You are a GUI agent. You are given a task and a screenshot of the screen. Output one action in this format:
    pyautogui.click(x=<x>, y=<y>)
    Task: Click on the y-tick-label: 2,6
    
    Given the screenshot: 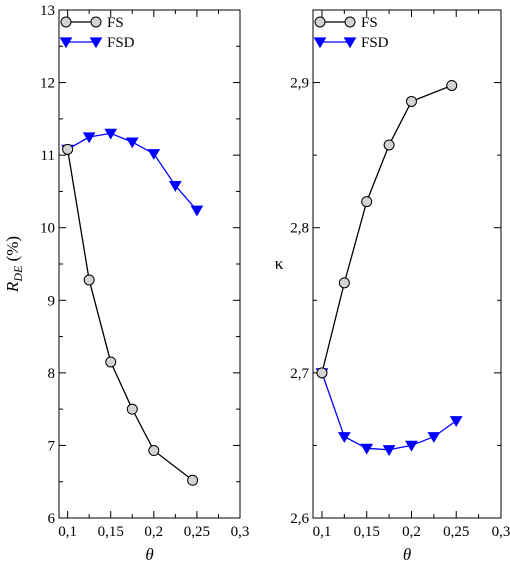 What is the action you would take?
    pyautogui.click(x=299, y=519)
    